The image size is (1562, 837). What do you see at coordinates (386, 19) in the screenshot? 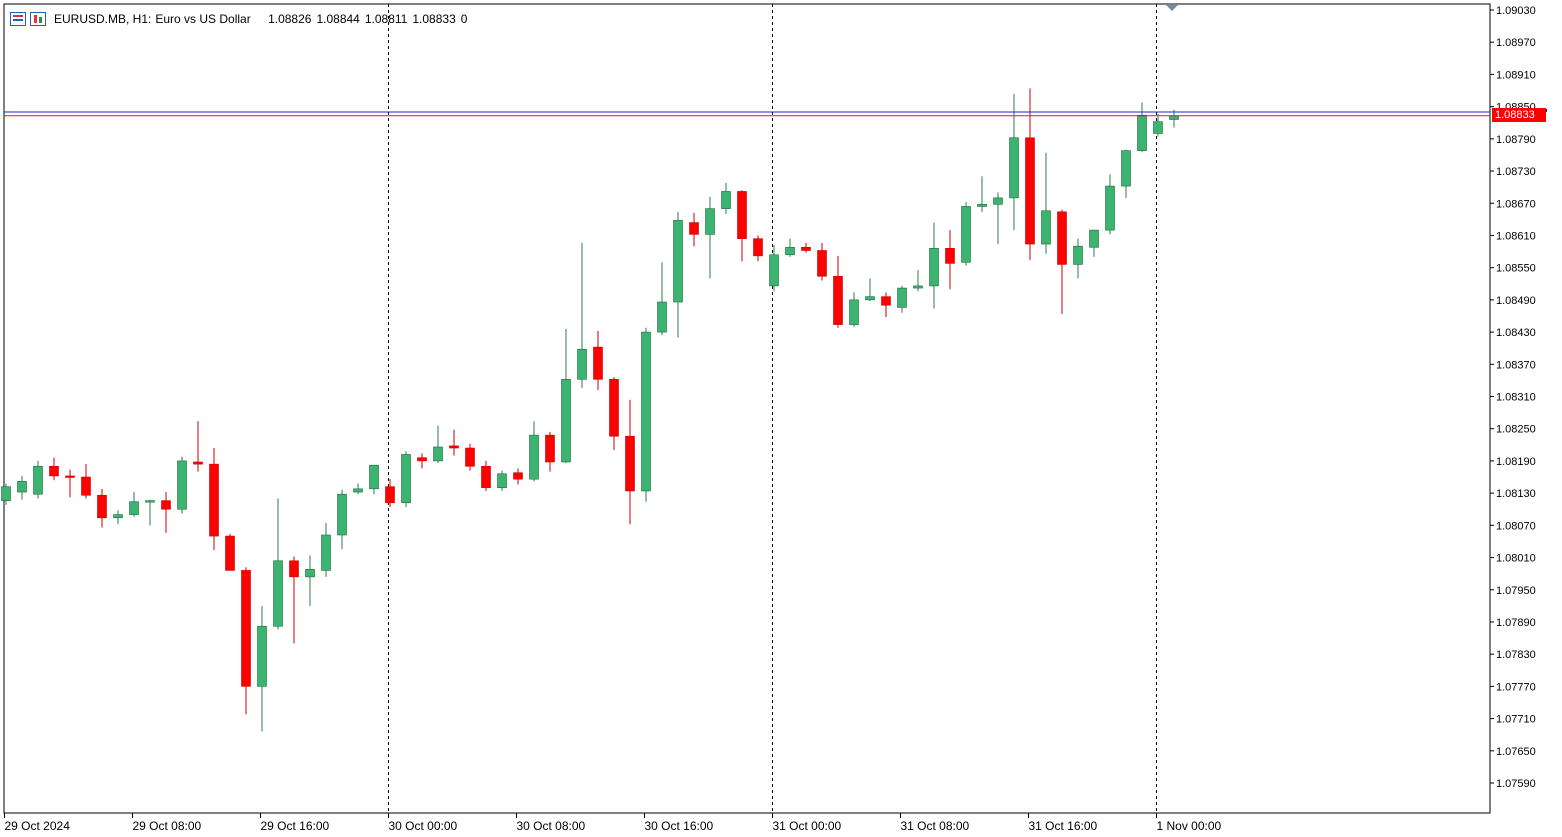
I see `low-value: 1.08811` at bounding box center [386, 19].